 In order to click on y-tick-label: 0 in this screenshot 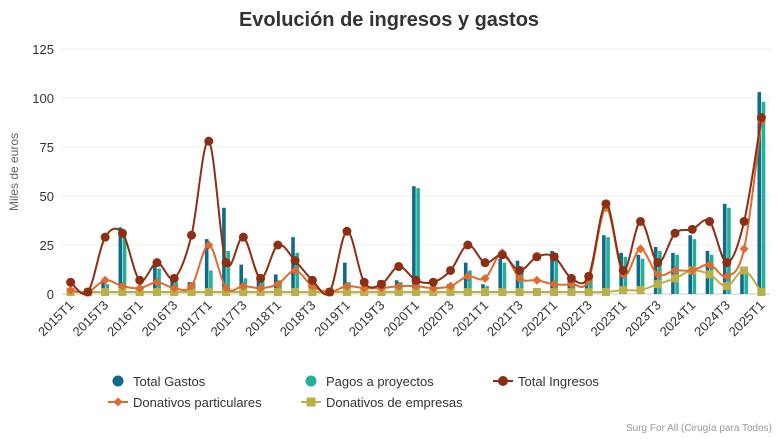, I will do `click(50, 294)`.